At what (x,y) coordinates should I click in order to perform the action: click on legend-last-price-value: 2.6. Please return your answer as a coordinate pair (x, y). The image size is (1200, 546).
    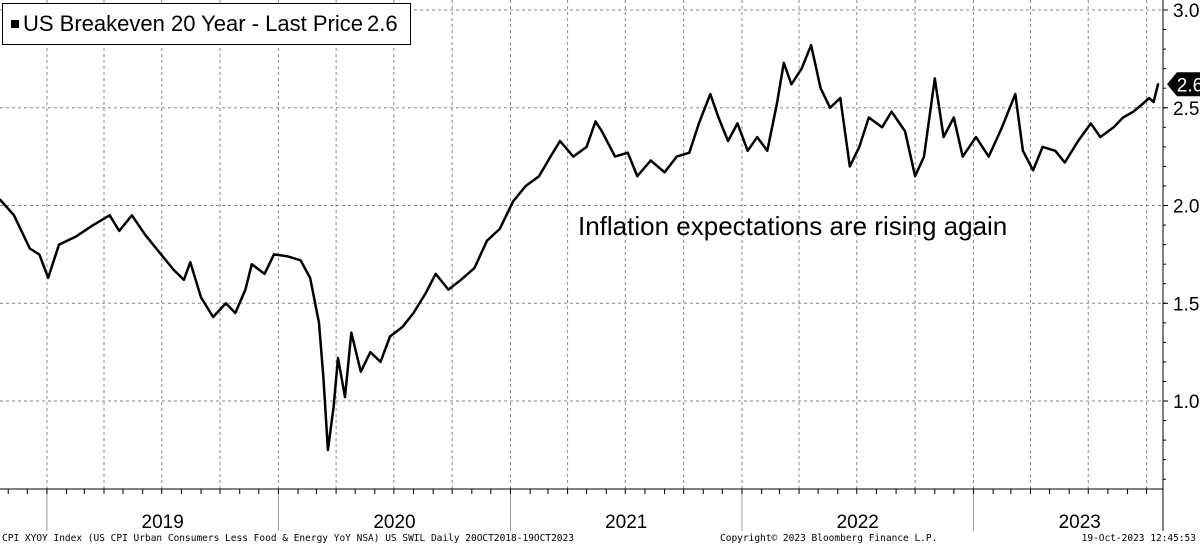
    Looking at the image, I should click on (382, 23).